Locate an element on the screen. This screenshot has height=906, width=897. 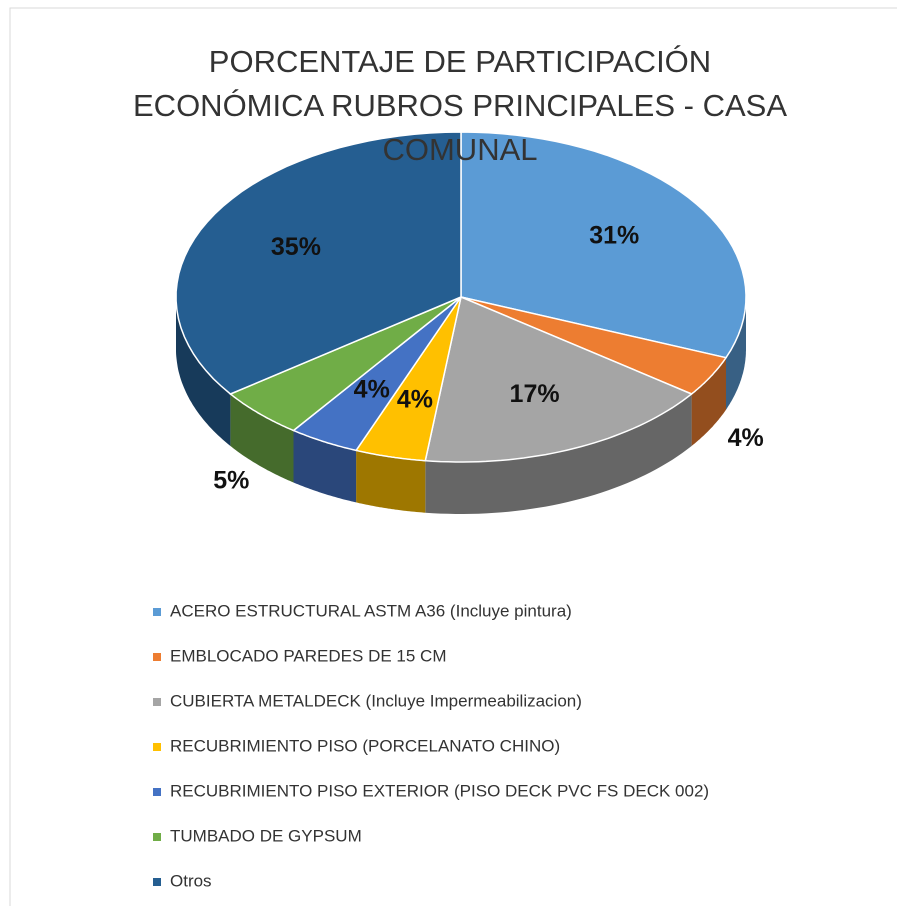
legend-label: EMBLOCADO PAREDES DE 15 CM is located at coordinates (308, 655).